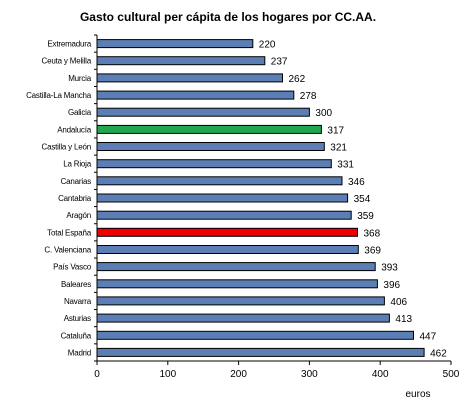  I want to click on value-label-total-espana: 368, so click(372, 233).